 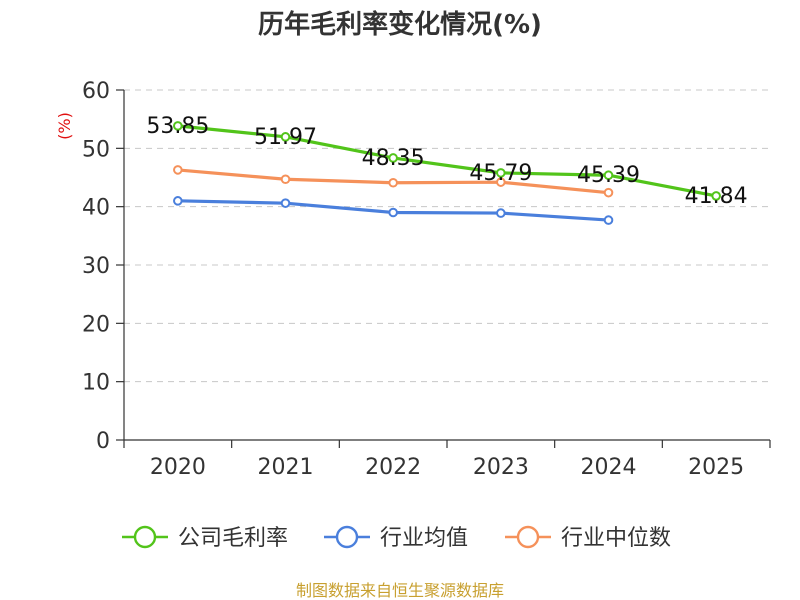 I want to click on y-tick-label: 40, so click(x=96, y=208).